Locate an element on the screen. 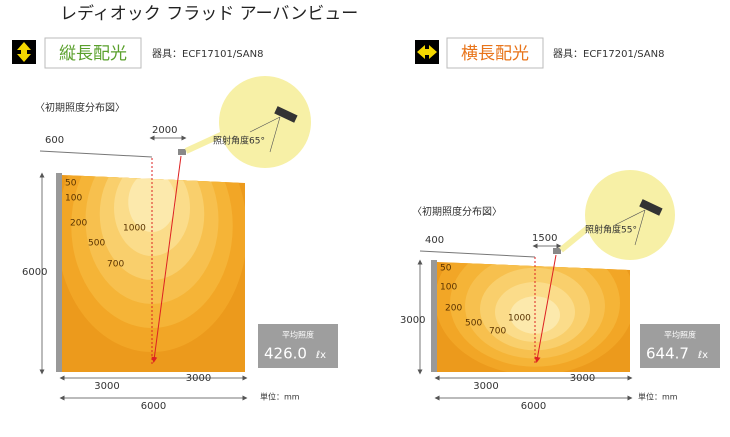  mode-label: 縦長配光 is located at coordinates (93, 54).